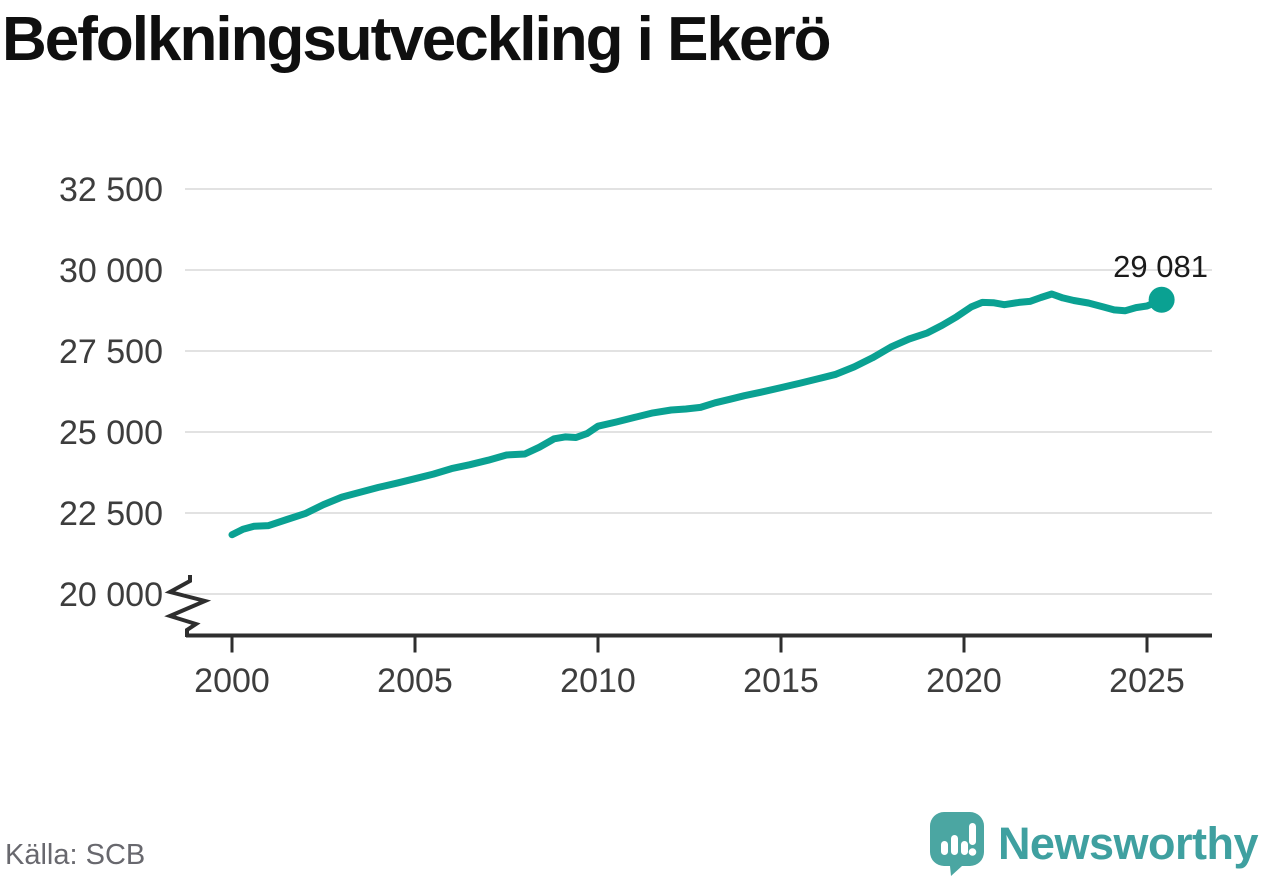 Image resolution: width=1262 pixels, height=879 pixels. What do you see at coordinates (1128, 843) in the screenshot?
I see `newsworthy-wordmark: Newsworthy` at bounding box center [1128, 843].